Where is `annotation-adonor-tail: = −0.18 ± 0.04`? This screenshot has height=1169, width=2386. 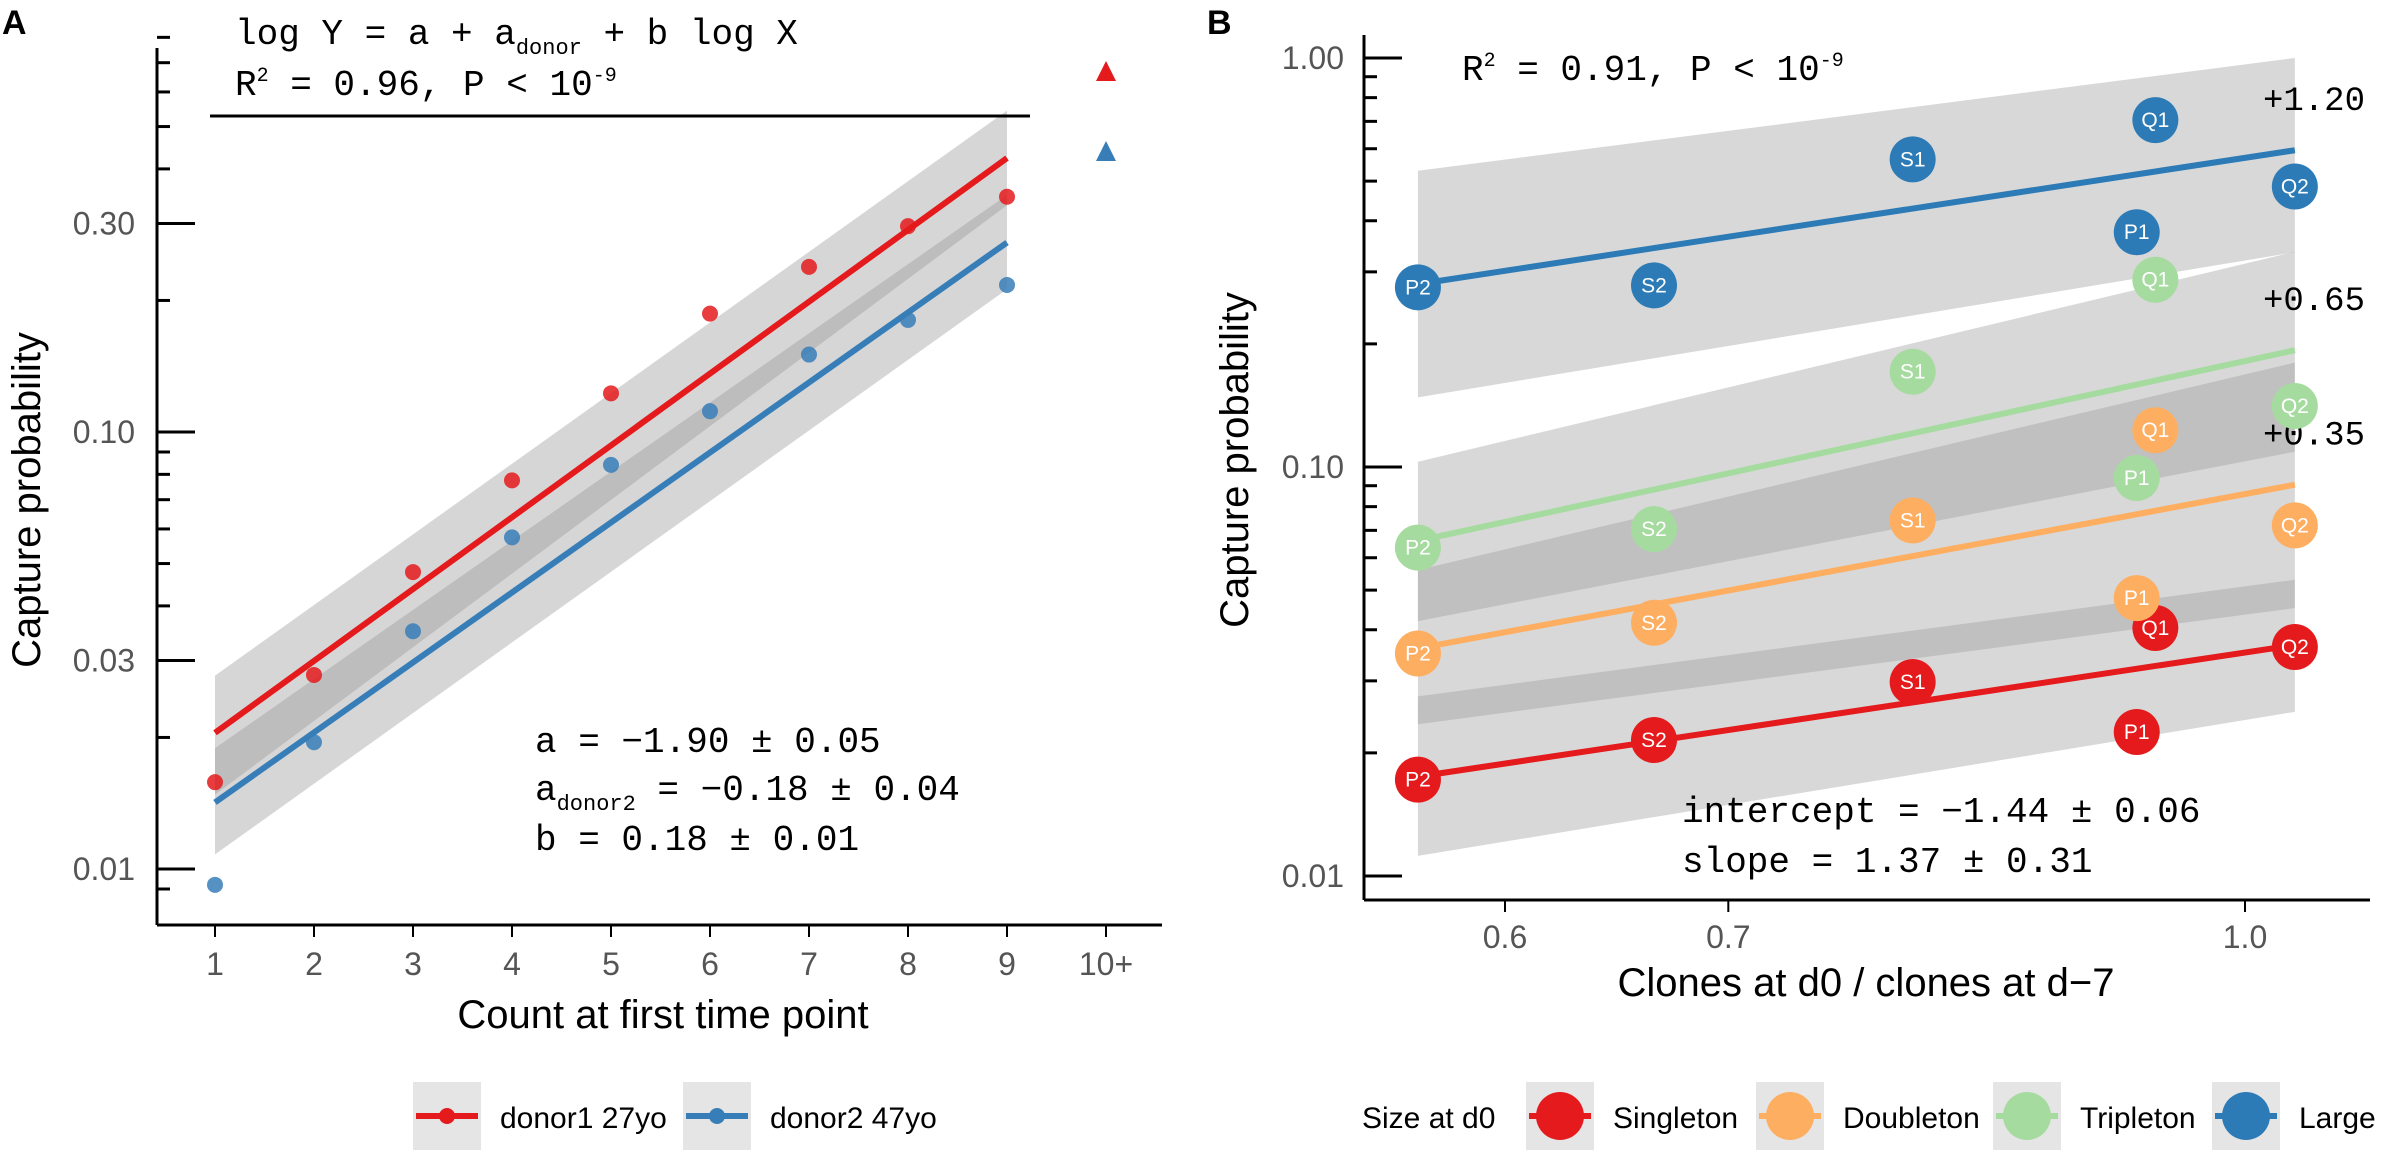 annotation-adonor-tail: = −0.18 ± 0.04 is located at coordinates (798, 790).